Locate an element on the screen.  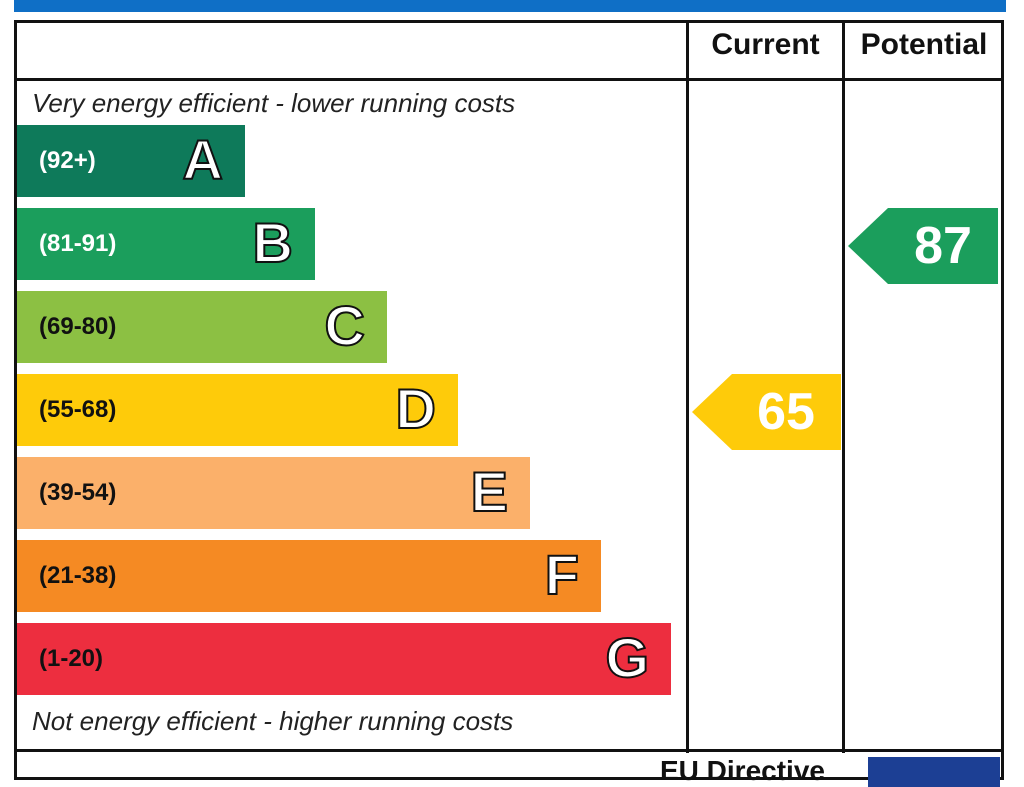
band-range-label: (69-80) is located at coordinates (78, 326).